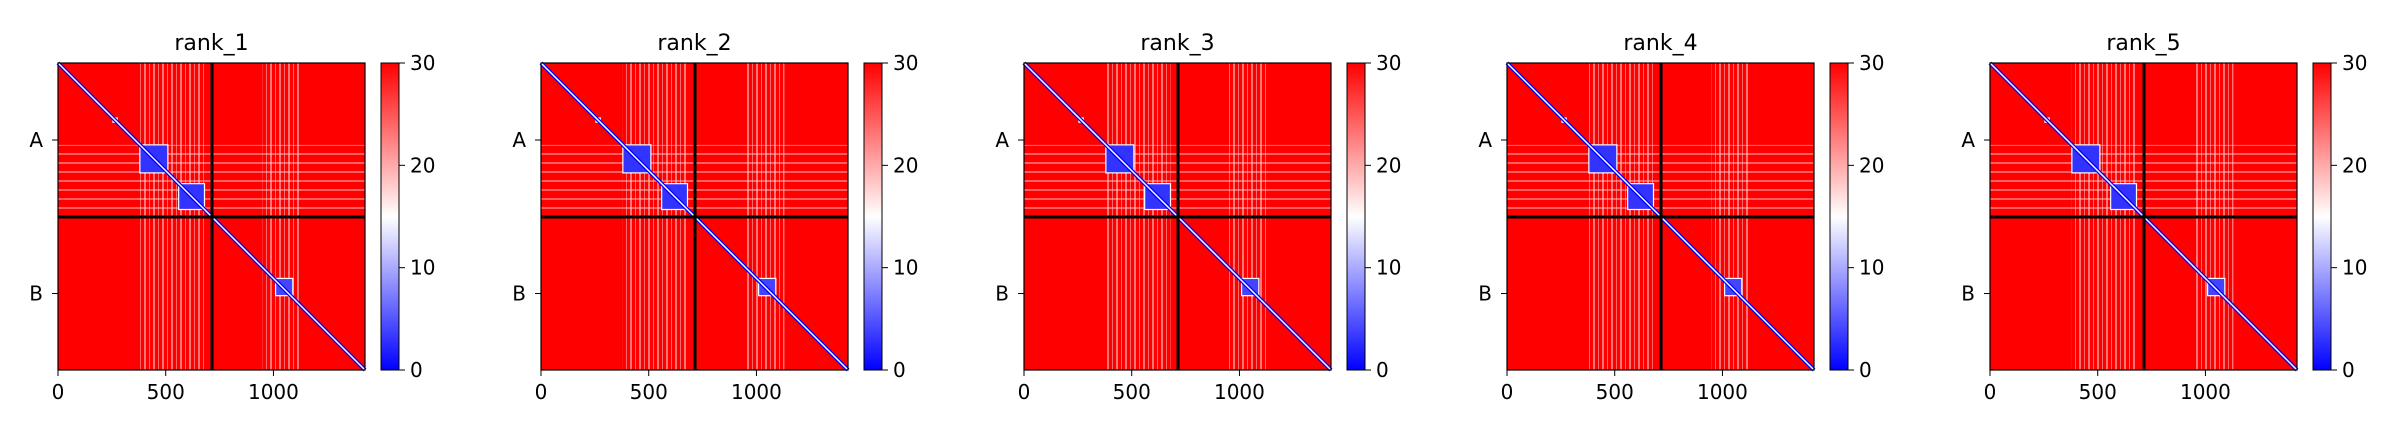  I want to click on panel-title: rank_3, so click(1177, 43).